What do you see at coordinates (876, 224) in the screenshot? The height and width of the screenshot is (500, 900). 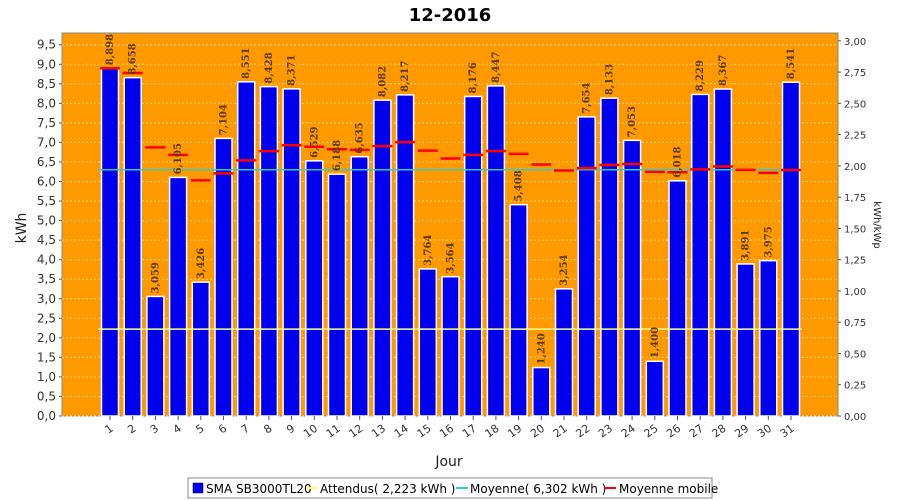 I see `y2-axis-label: kWh/kWp` at bounding box center [876, 224].